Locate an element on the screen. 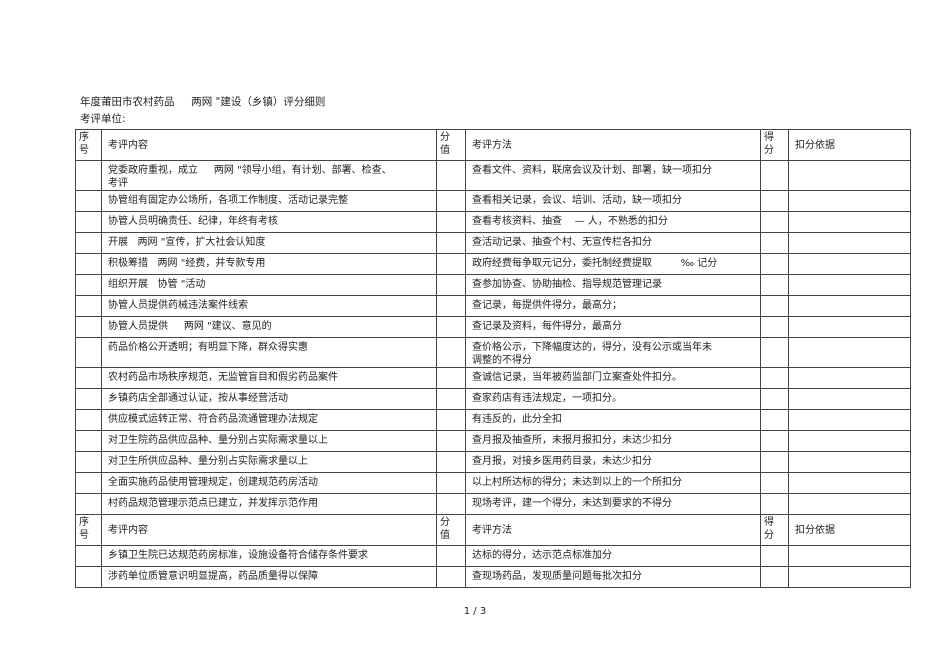 The width and height of the screenshot is (950, 672). cell-content: 协管组有固定办公场所，各项工作制度、活动记录完整 is located at coordinates (269, 201).